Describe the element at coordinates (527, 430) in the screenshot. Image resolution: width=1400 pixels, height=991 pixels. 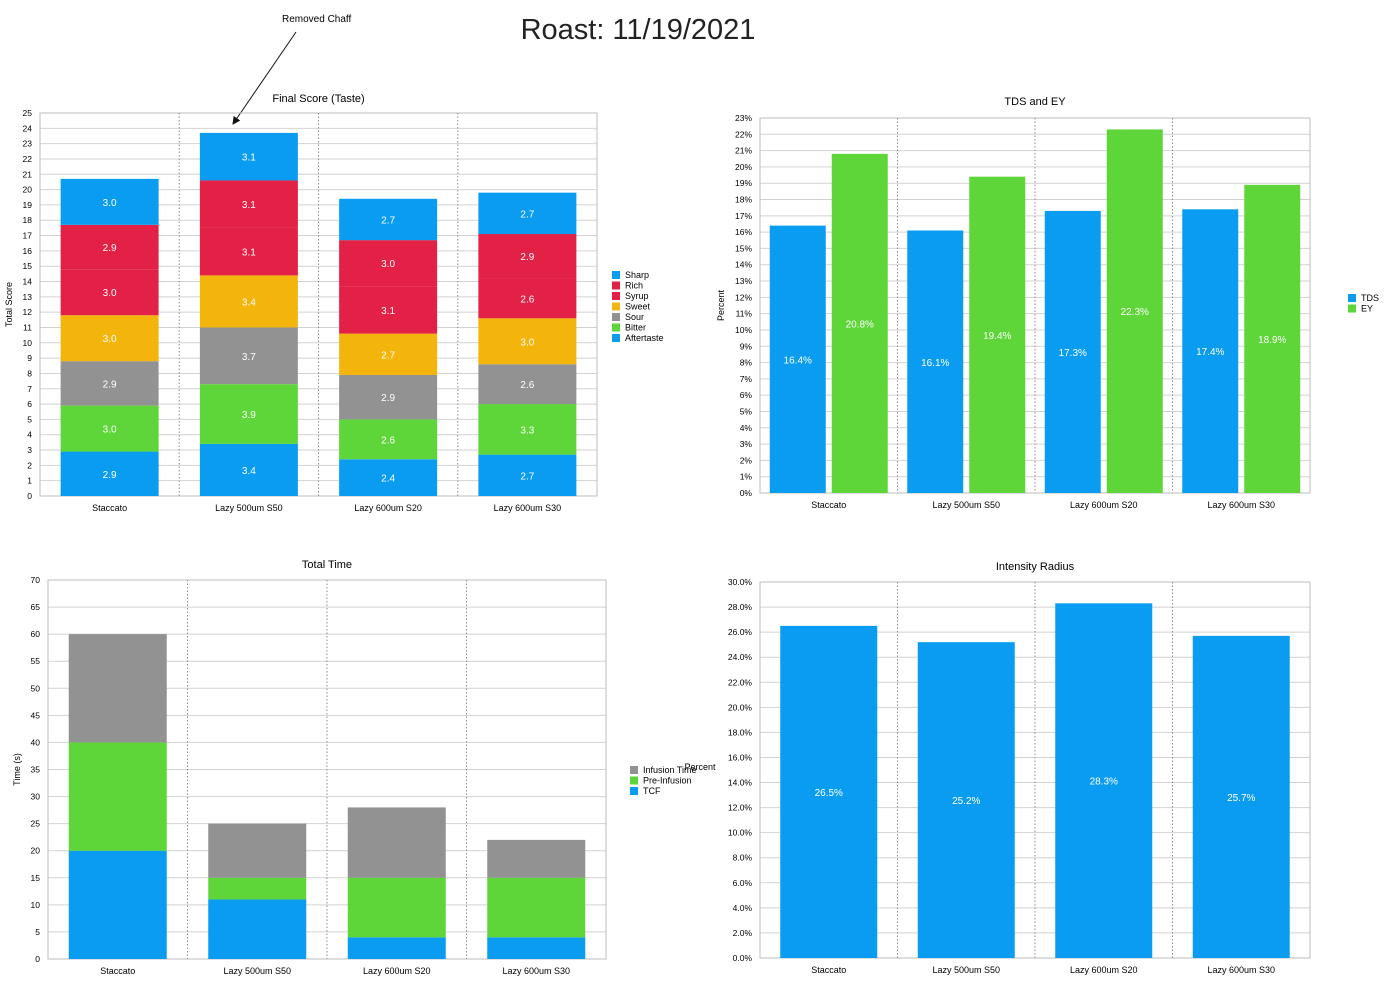
I see `data-label: 3.3` at that location.